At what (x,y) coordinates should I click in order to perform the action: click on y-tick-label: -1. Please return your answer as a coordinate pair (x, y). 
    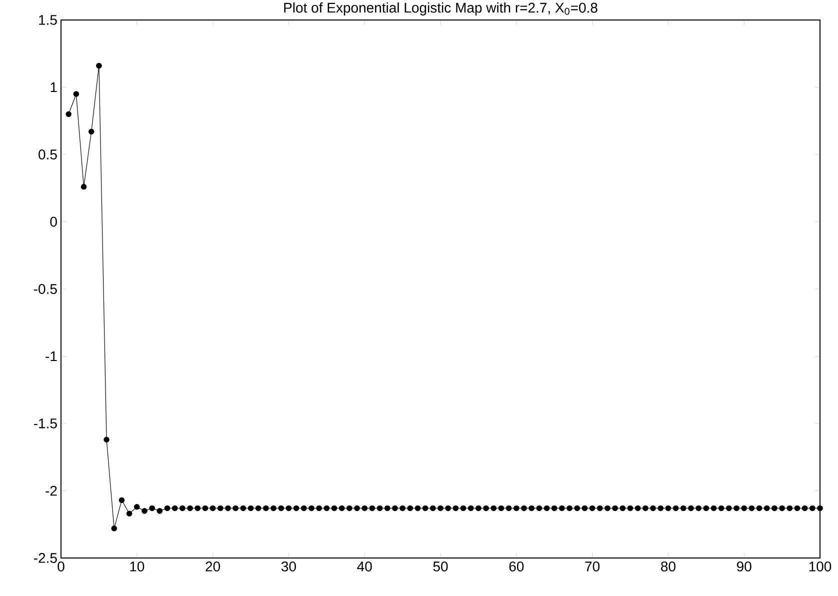
    Looking at the image, I should click on (51, 356).